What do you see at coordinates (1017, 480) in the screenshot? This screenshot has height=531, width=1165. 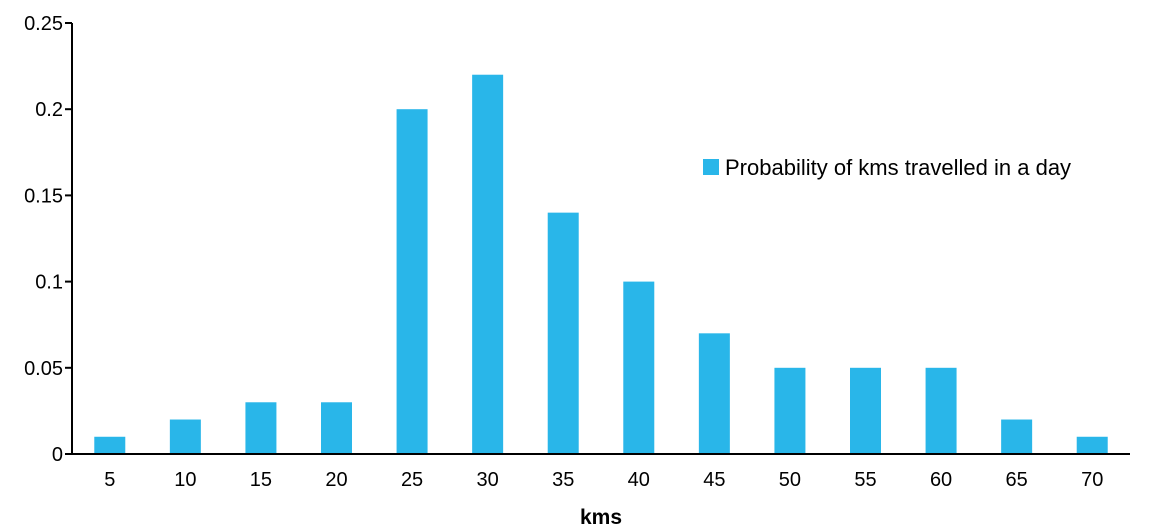 I see `x-tick-label: 65` at bounding box center [1017, 480].